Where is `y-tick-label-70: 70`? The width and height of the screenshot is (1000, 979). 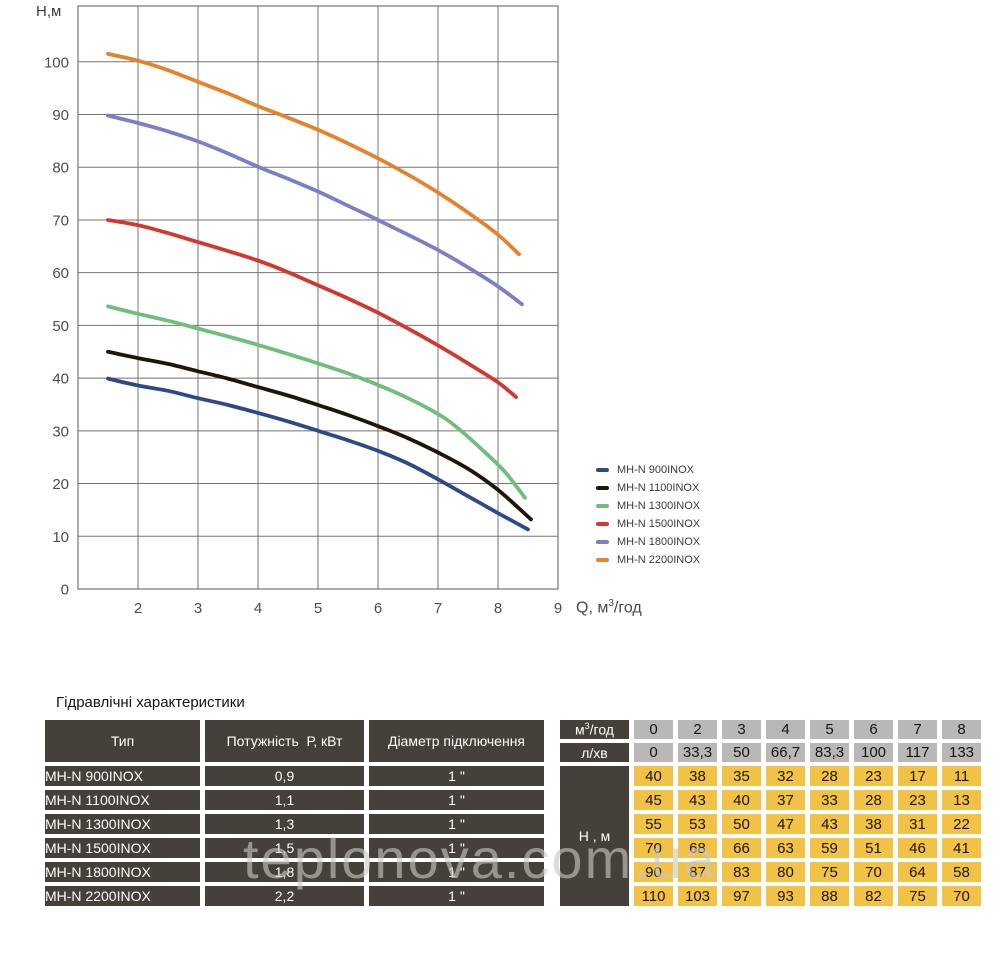
y-tick-label-70: 70 is located at coordinates (60, 220).